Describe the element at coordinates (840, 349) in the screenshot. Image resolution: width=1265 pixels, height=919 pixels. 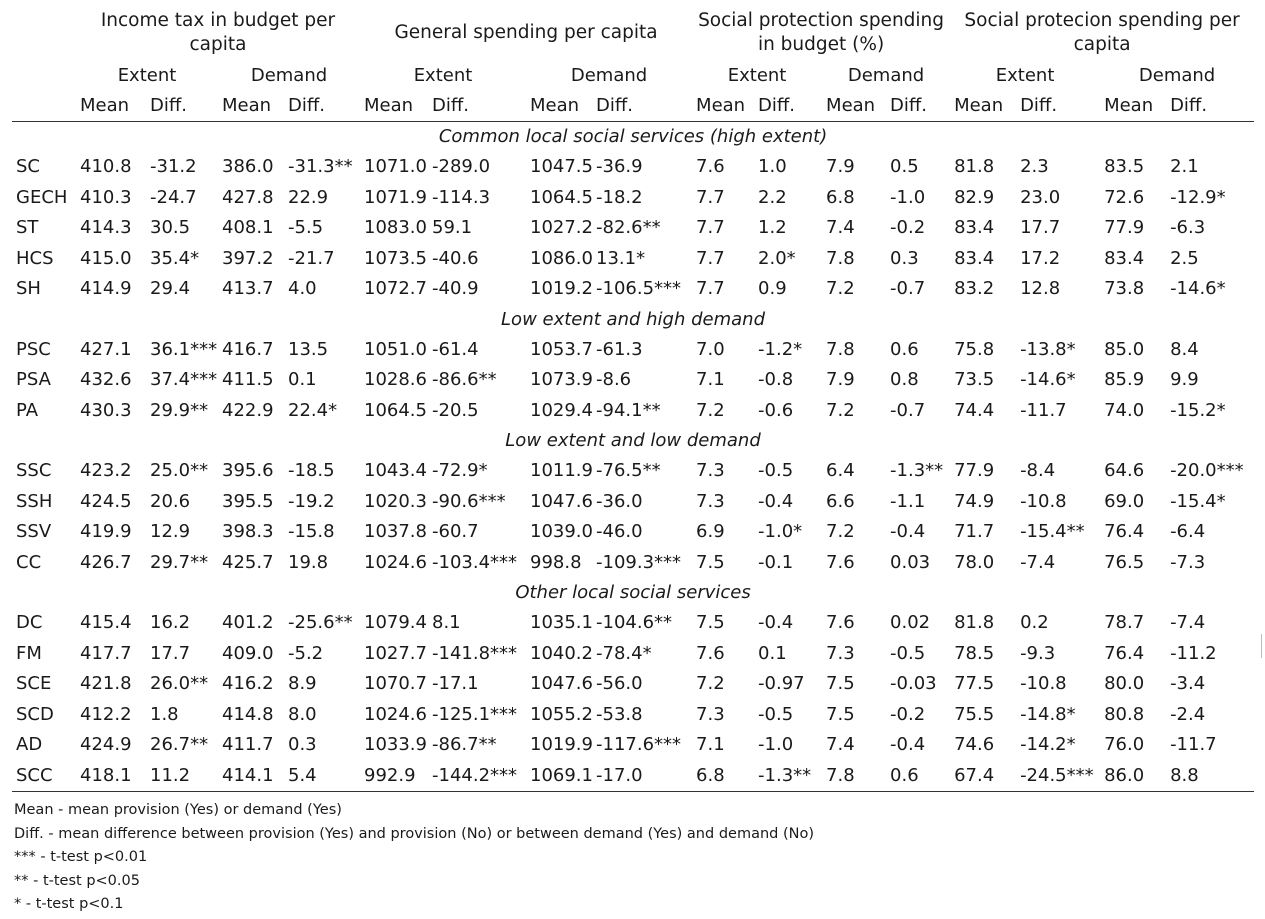
I see `table-cell: 7.8` at that location.